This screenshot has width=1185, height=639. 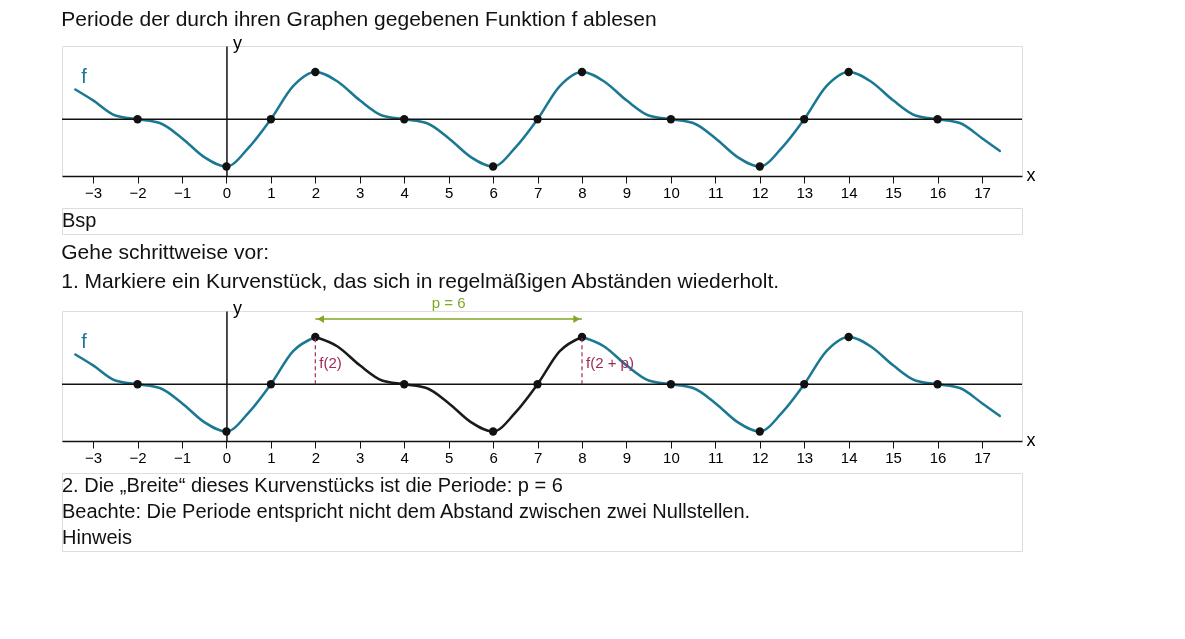 I want to click on chart-subtitle: 1. Markiere ein Kurvenstück, das sich in regelmäßigen Abständen wiederholt., so click(x=420, y=281).